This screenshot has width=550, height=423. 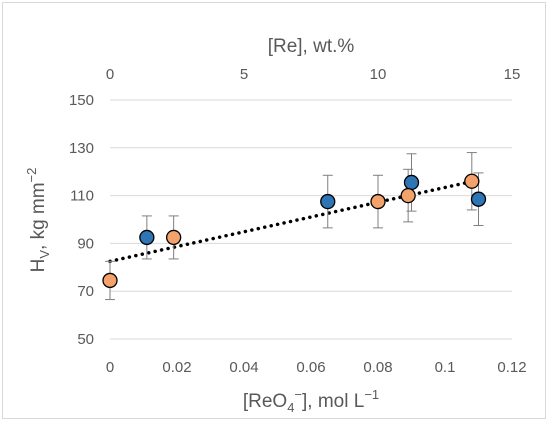 I want to click on bottom-axis-title-sup: −, so click(x=298, y=394).